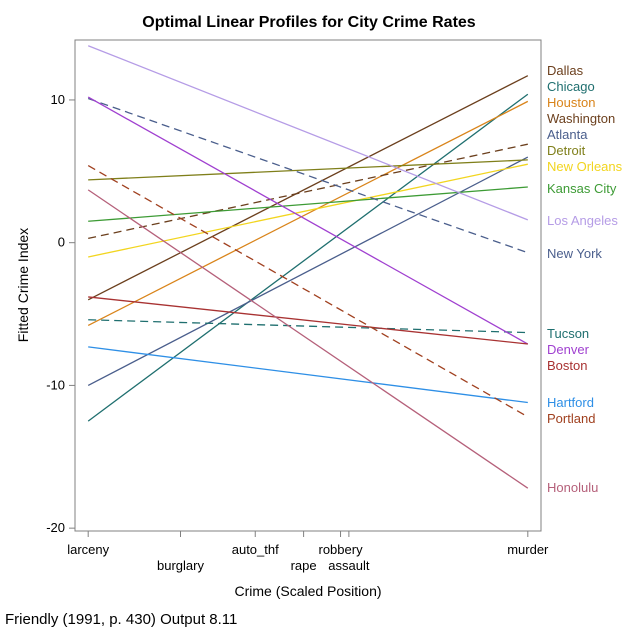 Image resolution: width=640 pixels, height=640 pixels. What do you see at coordinates (121, 619) in the screenshot?
I see `footnote: Friendly (1991, p. 430) Output 8.11` at bounding box center [121, 619].